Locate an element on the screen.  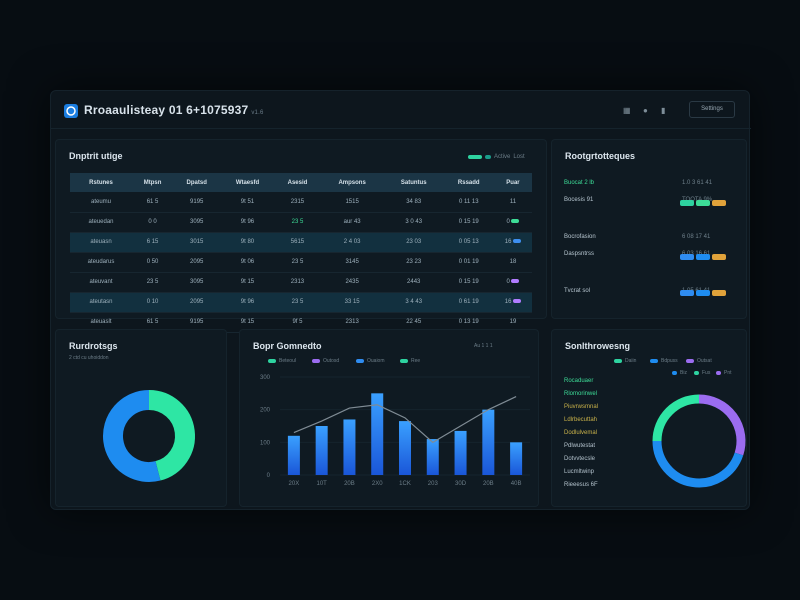
legend-label: Pnt is located at coordinates (728, 373).